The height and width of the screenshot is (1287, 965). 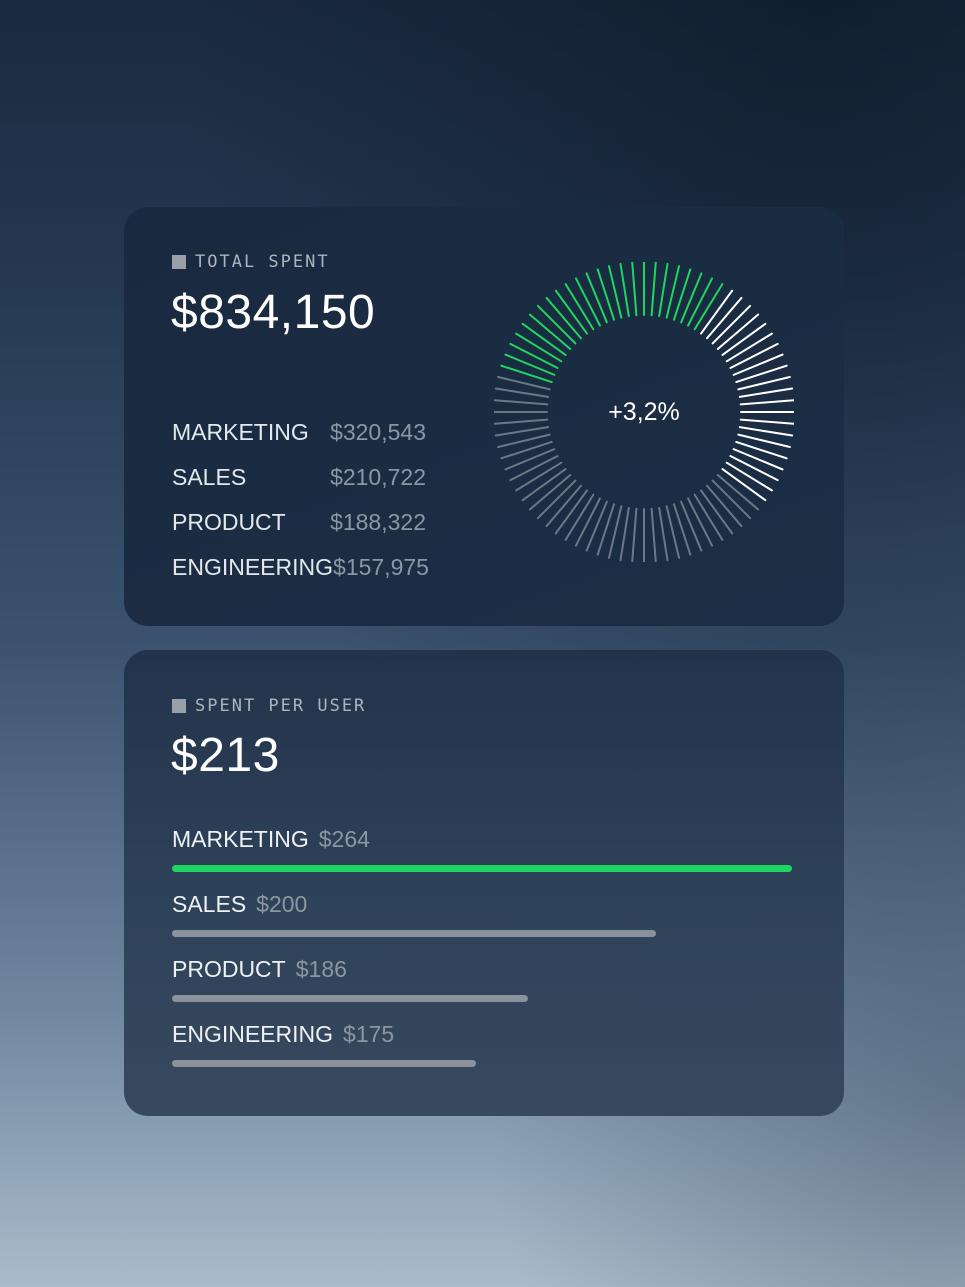 I want to click on ring-ticks, so click(x=644, y=412).